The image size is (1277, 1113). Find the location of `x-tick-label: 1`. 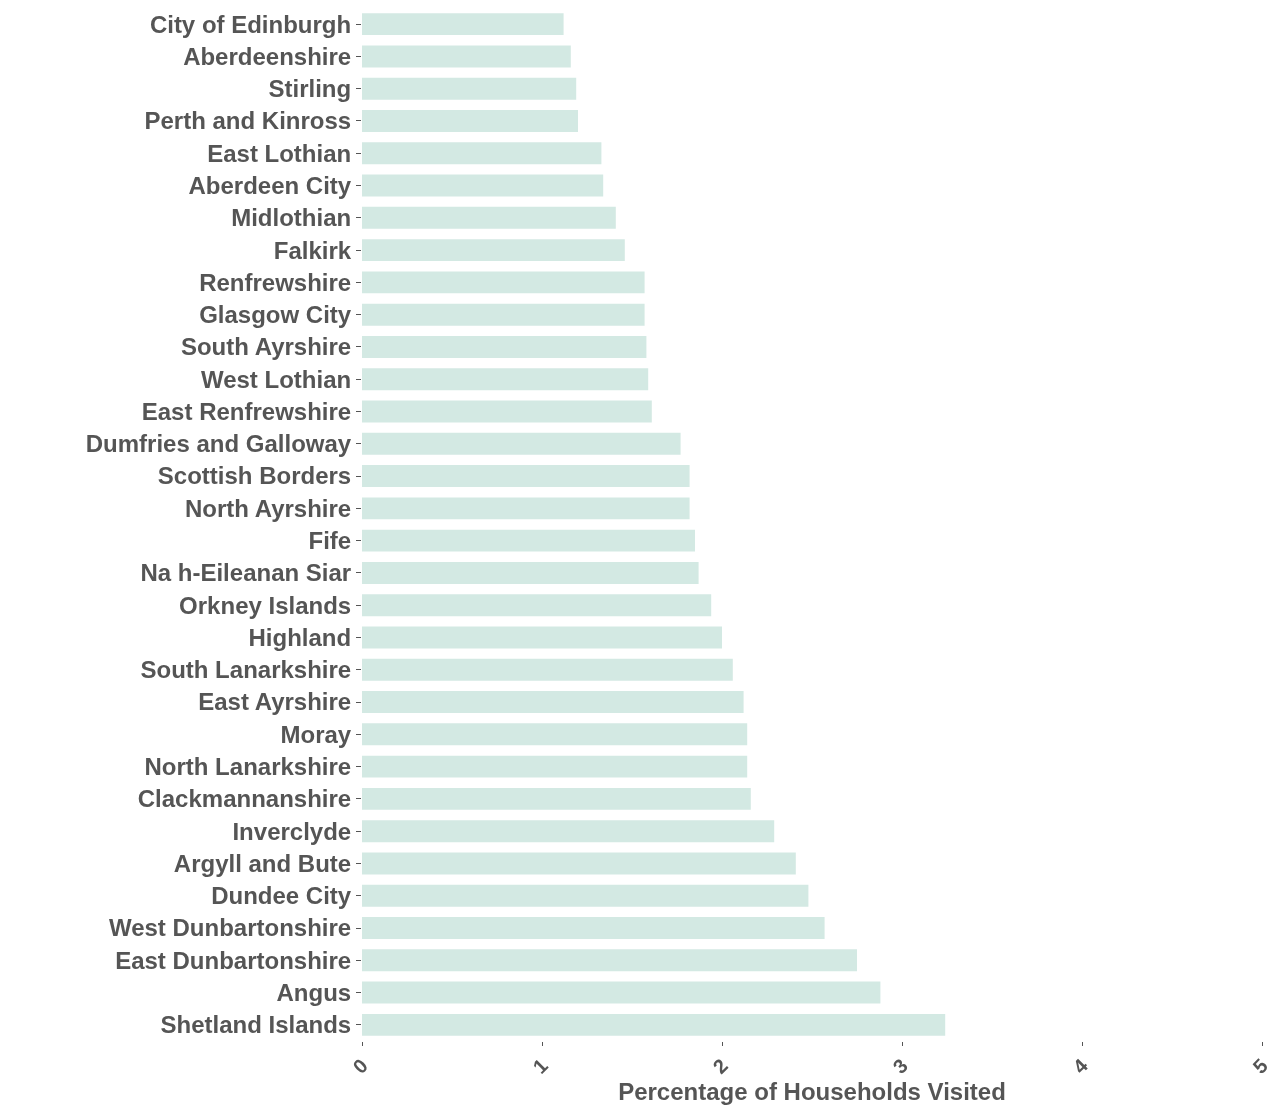

x-tick-label: 1 is located at coordinates (540, 1066).